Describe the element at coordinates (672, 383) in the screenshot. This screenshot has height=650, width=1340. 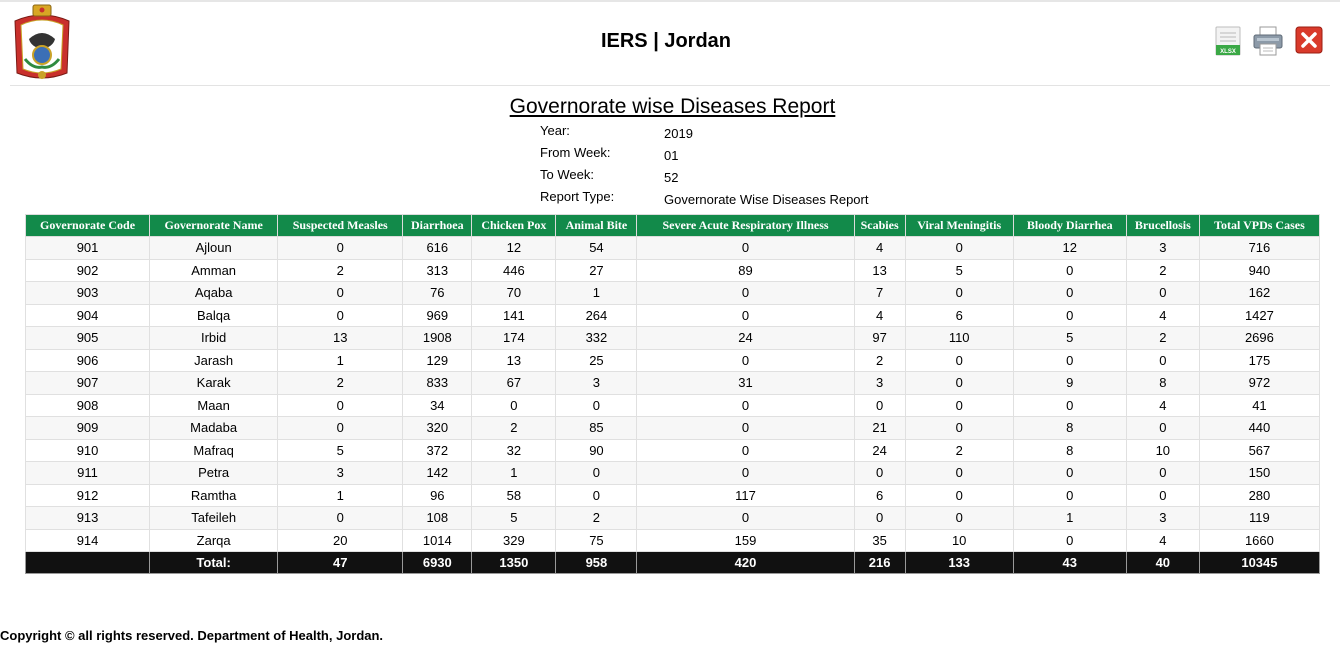
I see `table-row: 907 Karak 2 833 67 3 31 3 0 9 8 972` at that location.